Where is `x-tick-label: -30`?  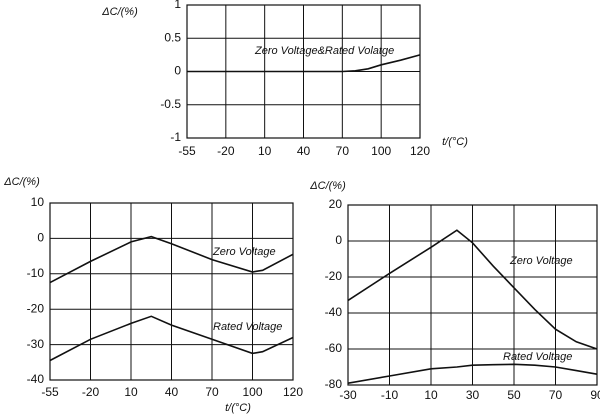 x-tick-label: -30 is located at coordinates (348, 395).